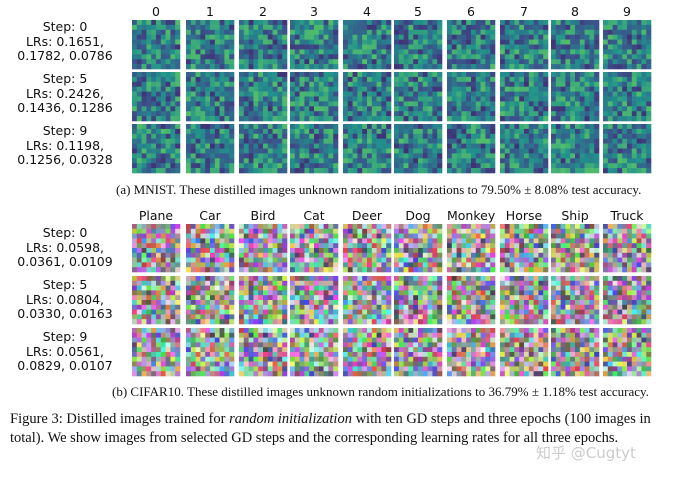  I want to click on mnist-column-label: 4, so click(367, 11).